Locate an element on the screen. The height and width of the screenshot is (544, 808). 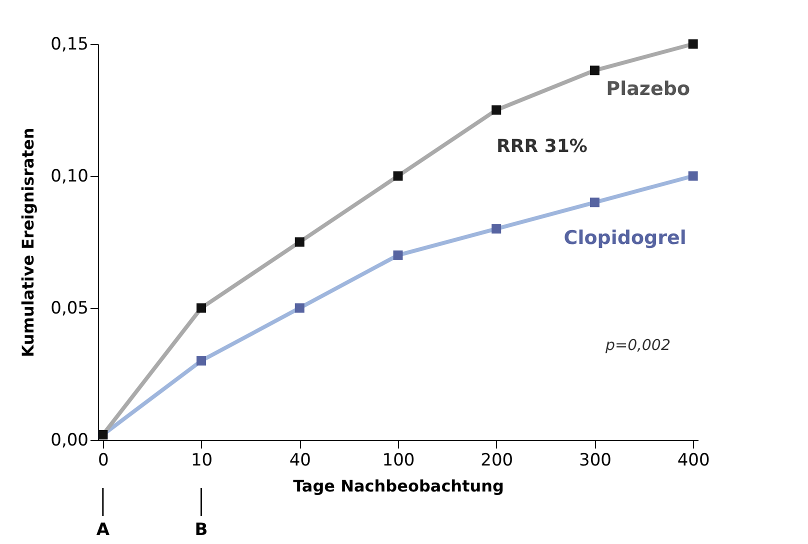
x-tick-label: 400 is located at coordinates (693, 460).